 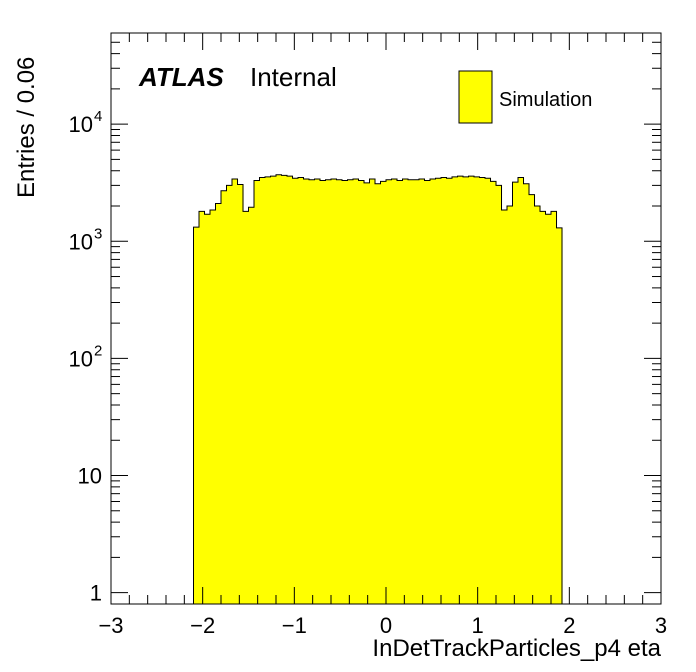 I want to click on internal-label: Internal, so click(x=293, y=77).